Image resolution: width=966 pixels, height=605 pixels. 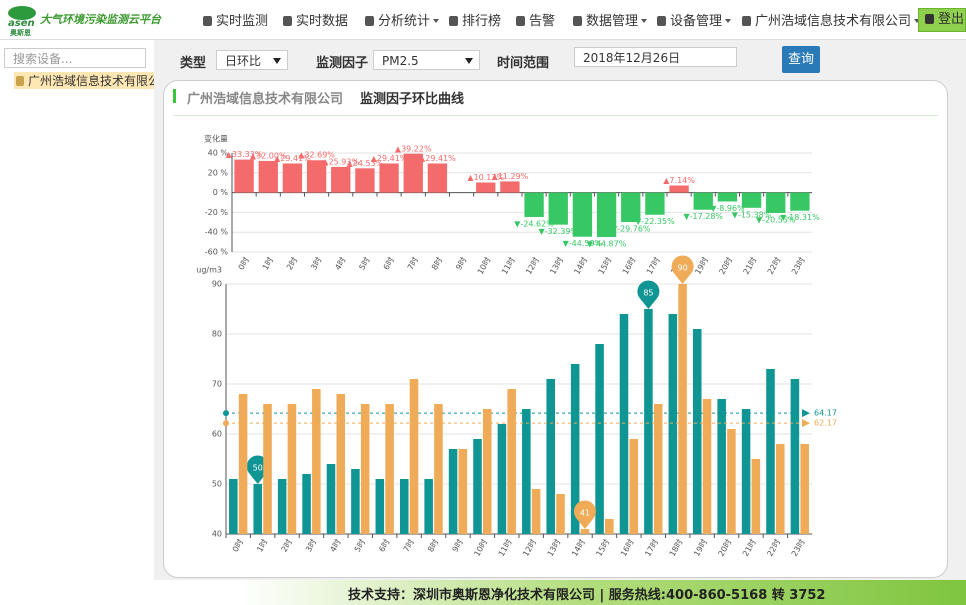 I want to click on menu-item: 分析统计, so click(x=402, y=19).